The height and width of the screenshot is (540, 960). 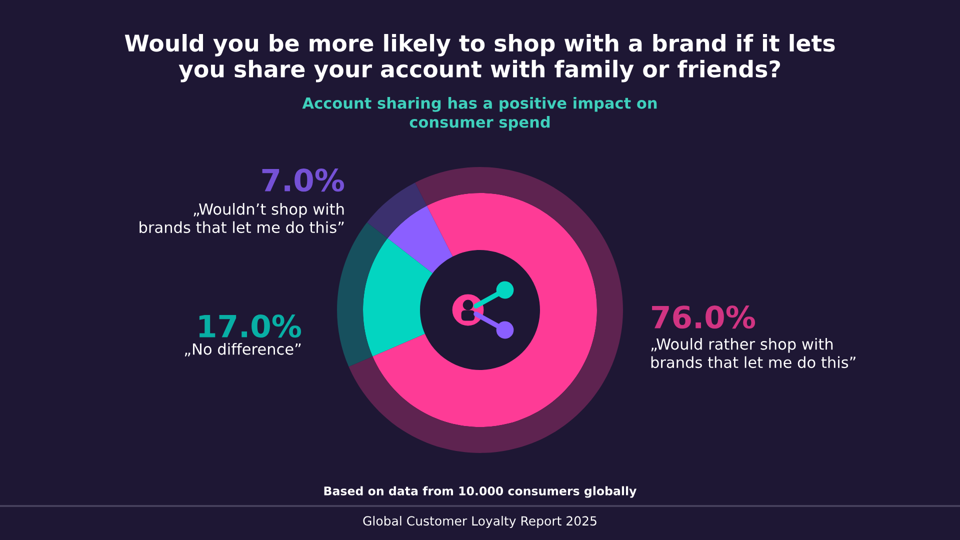 What do you see at coordinates (480, 492) in the screenshot?
I see `text: Based on data from 10.000 consumers globally` at bounding box center [480, 492].